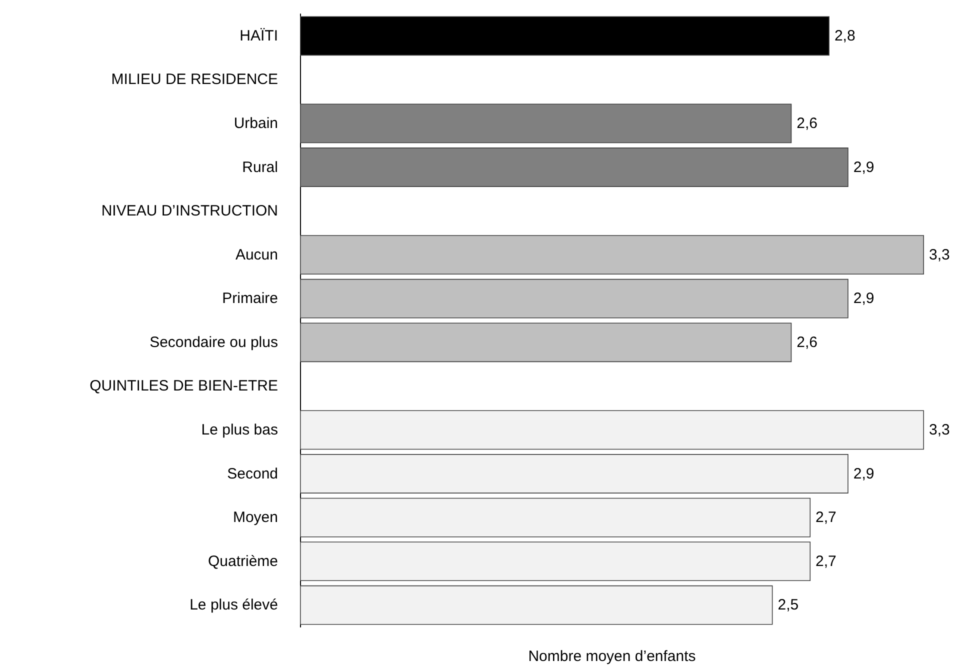 This screenshot has width=964, height=669. I want to click on y-tick-label: Primaire, so click(250, 299).